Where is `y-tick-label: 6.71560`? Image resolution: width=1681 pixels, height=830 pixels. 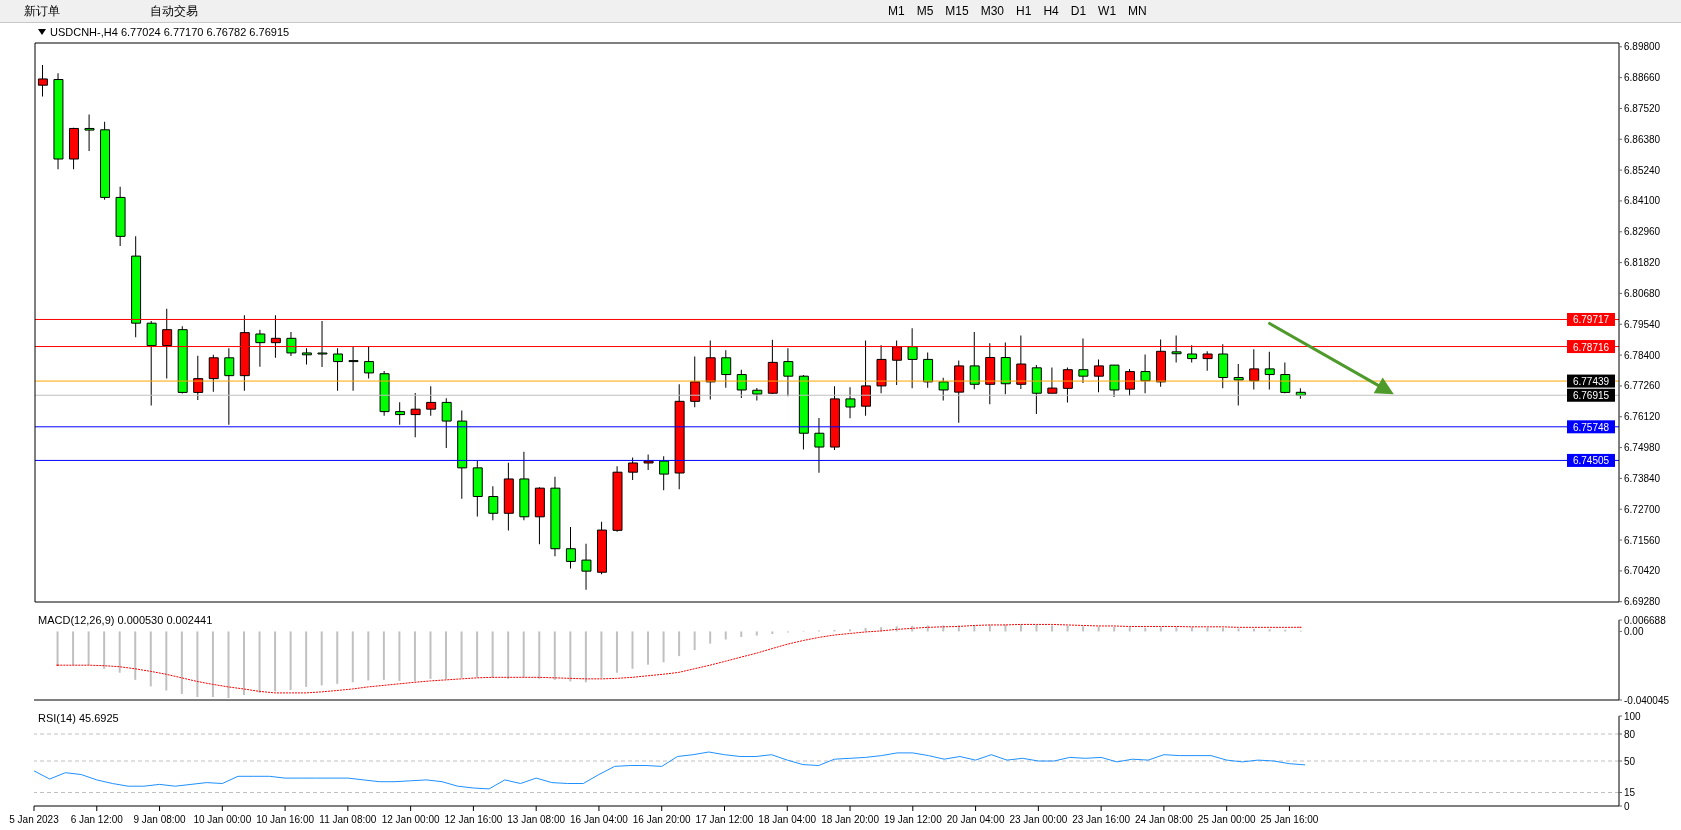
y-tick-label: 6.71560 is located at coordinates (1642, 540).